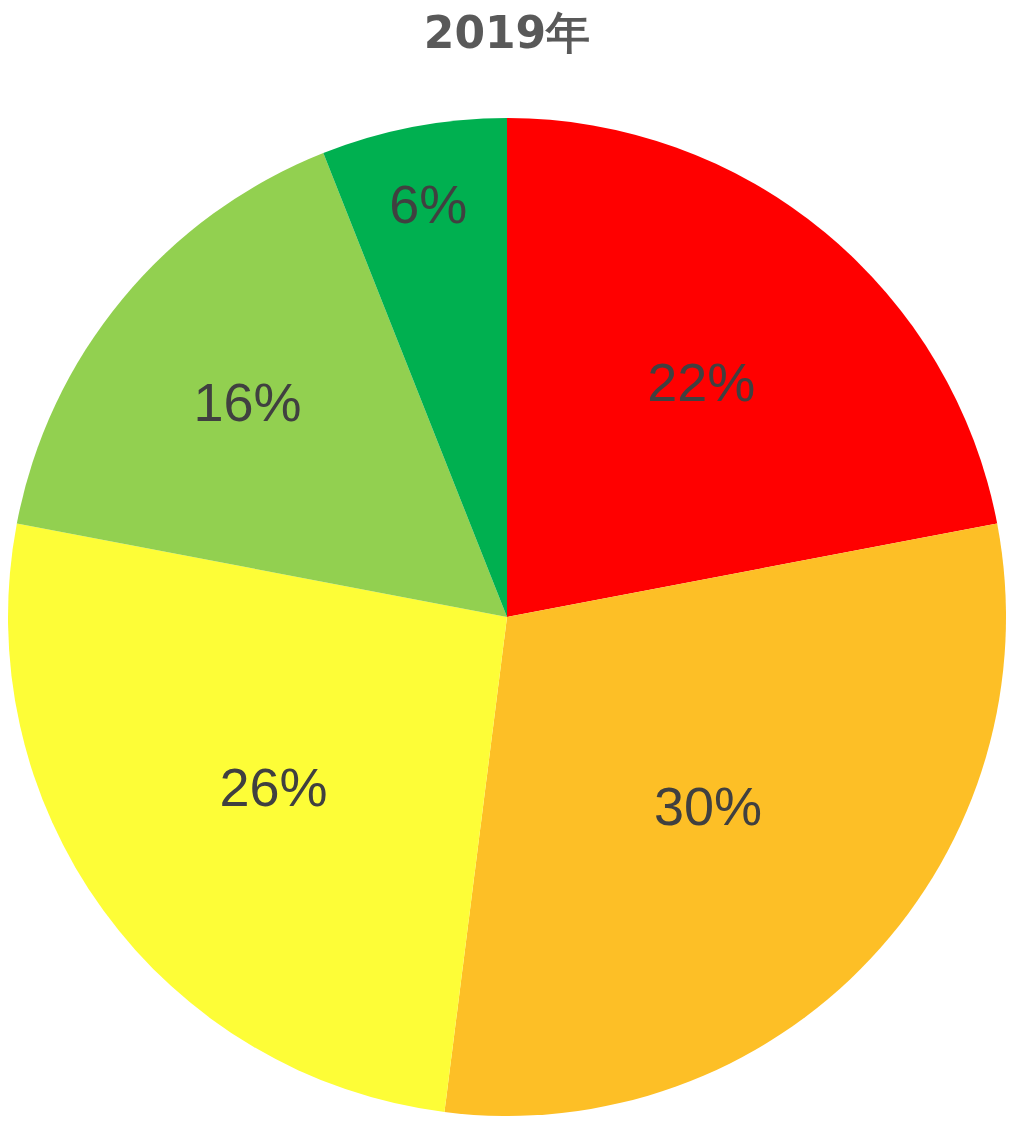  What do you see at coordinates (507, 32) in the screenshot?
I see `chart-title: 2019年` at bounding box center [507, 32].